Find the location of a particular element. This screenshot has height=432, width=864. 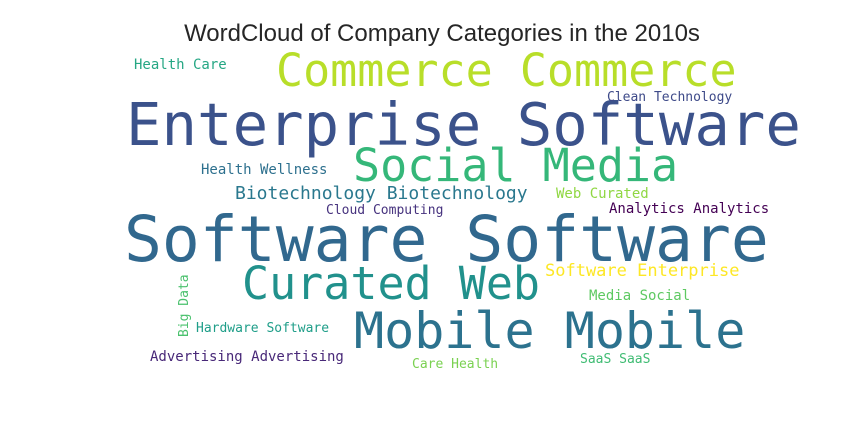

word-media-social: Media Social is located at coordinates (640, 296).